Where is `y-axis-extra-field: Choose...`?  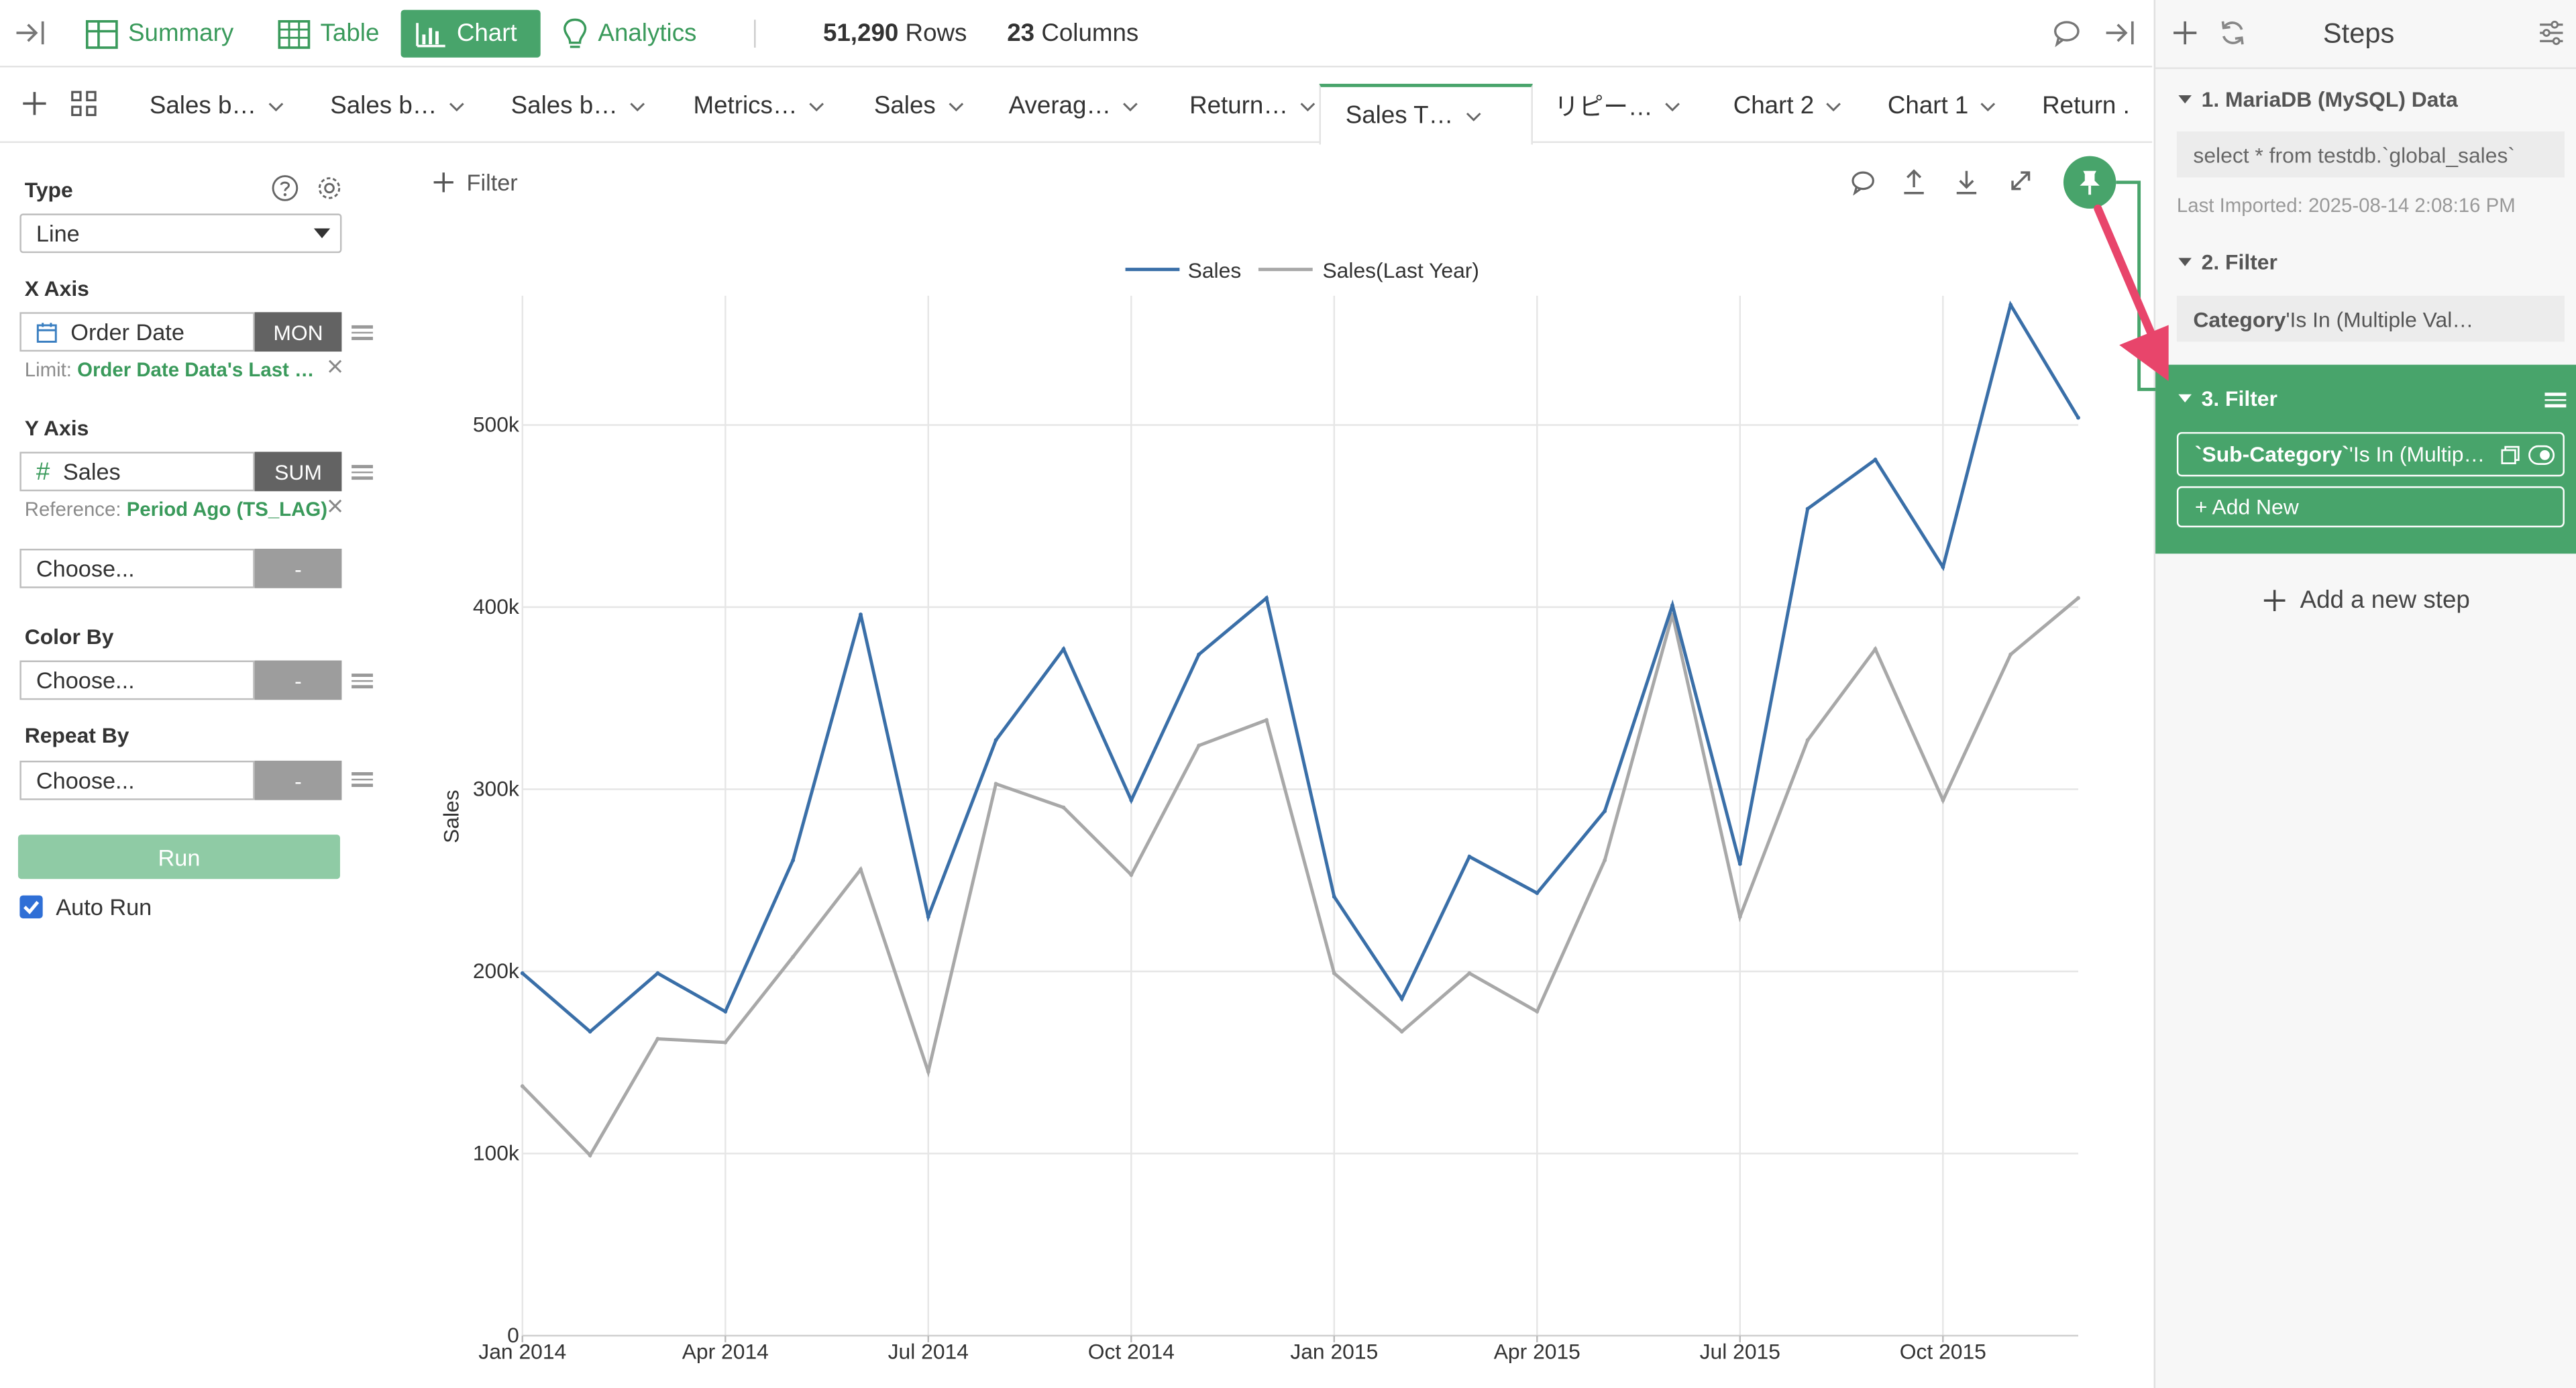
y-axis-extra-field: Choose... is located at coordinates (137, 568).